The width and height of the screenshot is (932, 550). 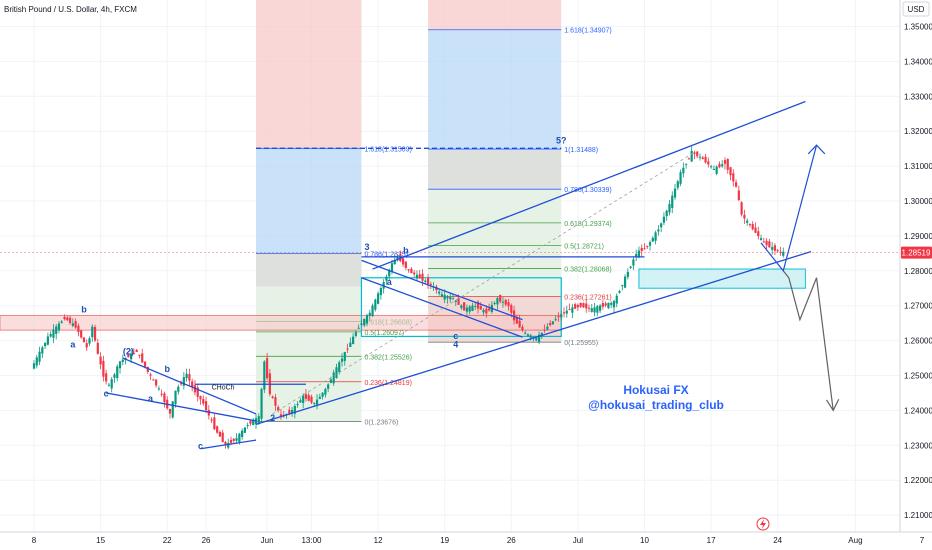 I want to click on lightning-icon, so click(x=763, y=524).